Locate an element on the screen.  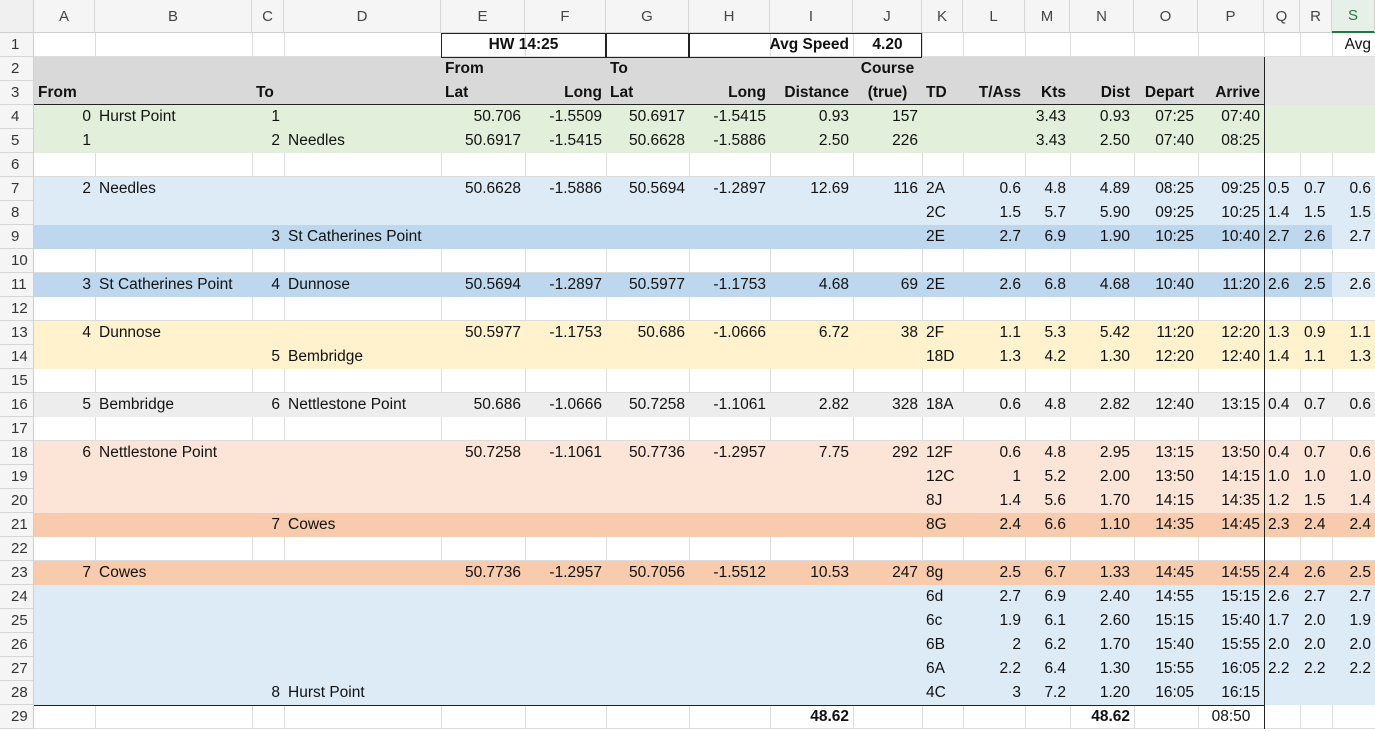
cell-O27: 15:55 is located at coordinates (1174, 668).